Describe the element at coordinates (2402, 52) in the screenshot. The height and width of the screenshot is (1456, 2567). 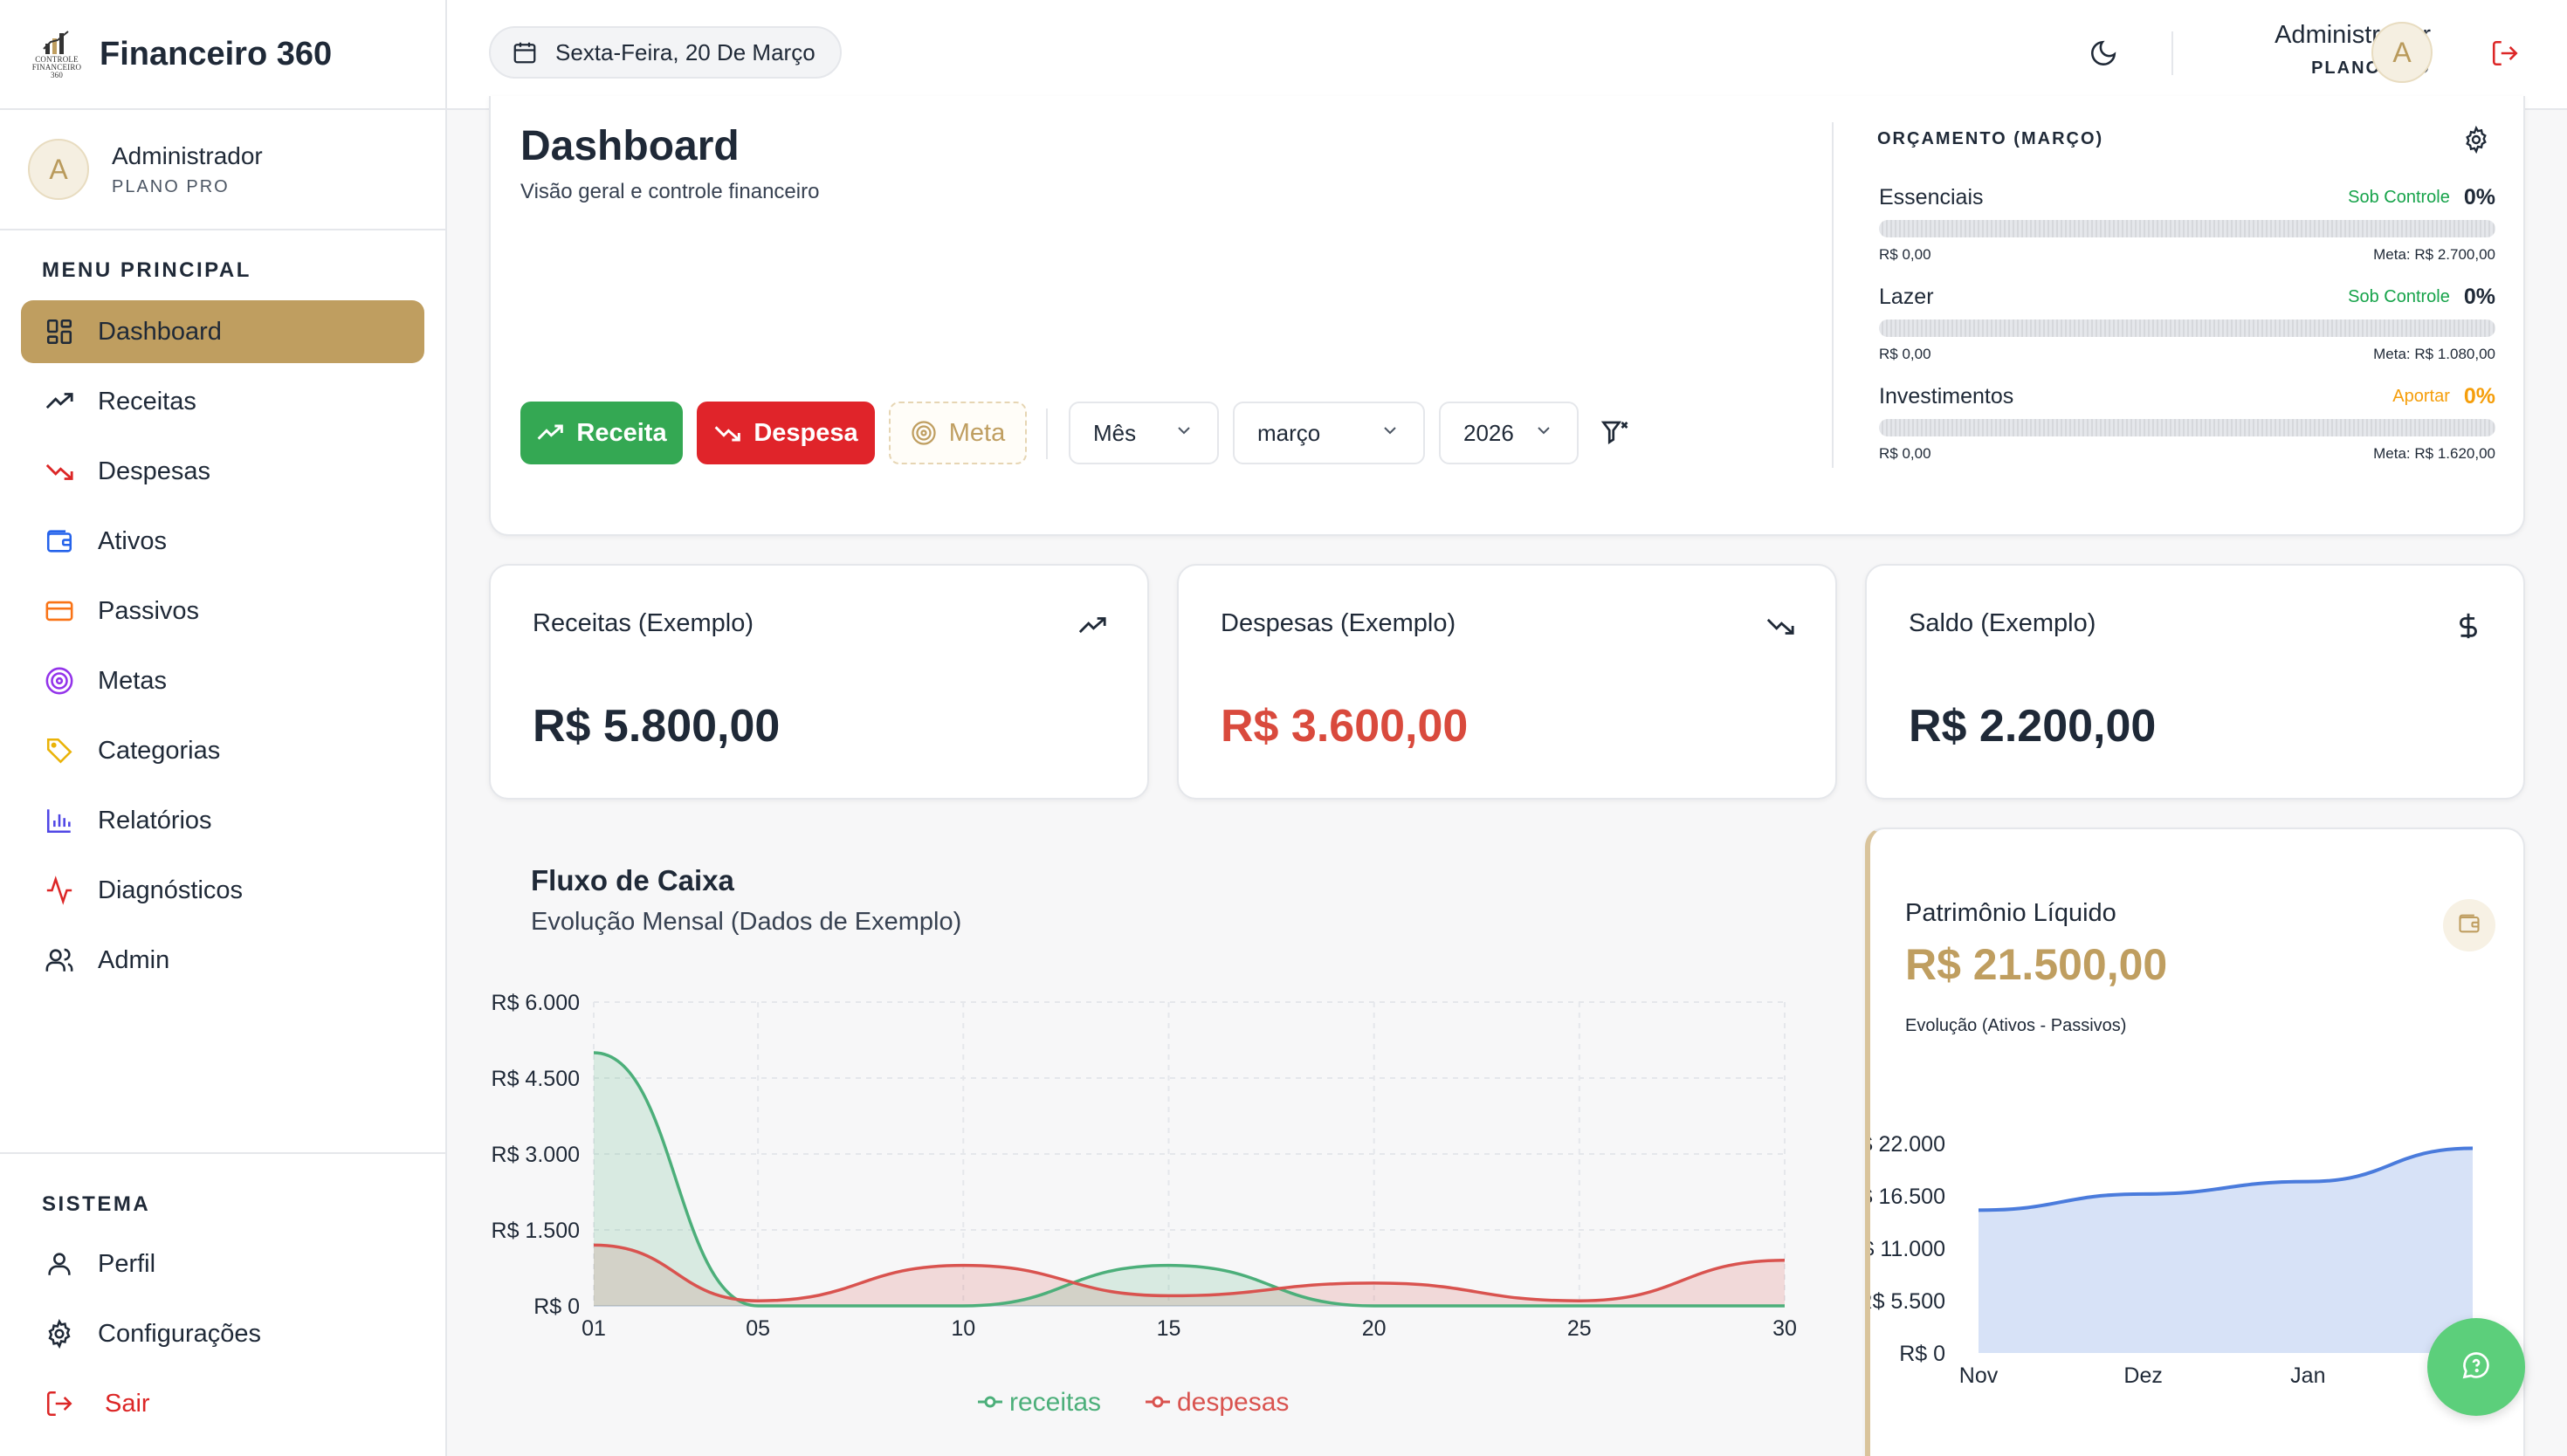
I see `header-avatar: A` at that location.